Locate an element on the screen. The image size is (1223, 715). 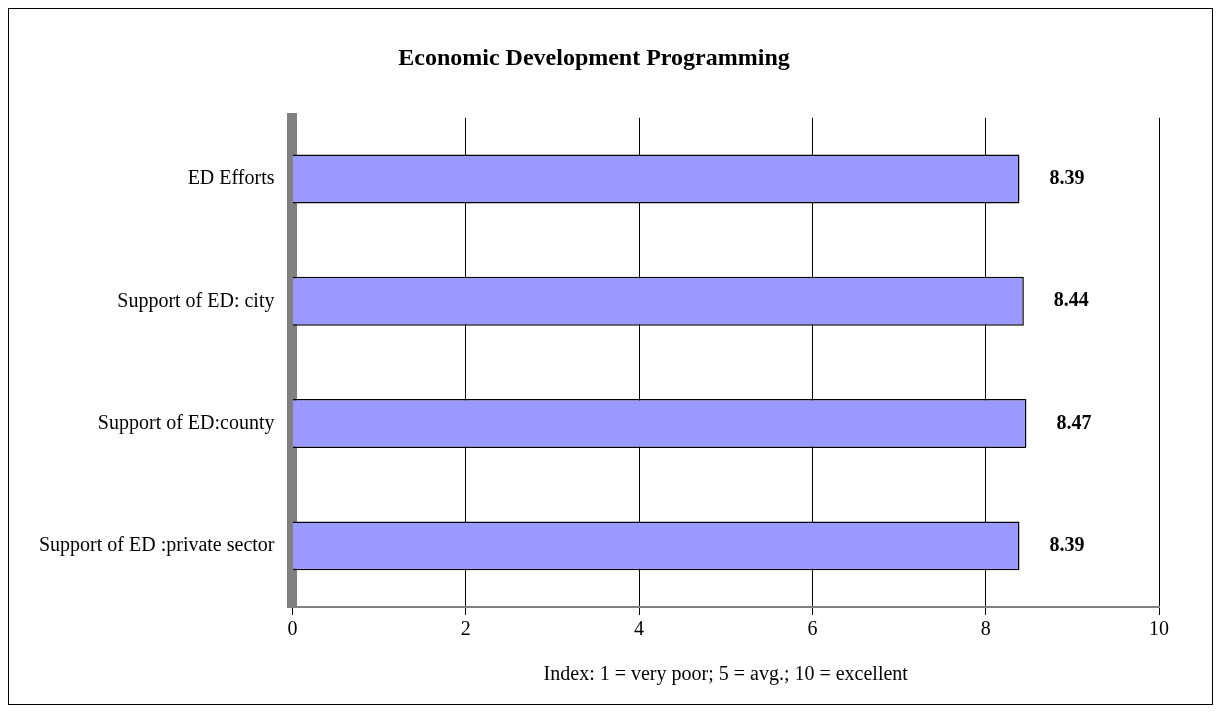
chart-title: Economic Development Programming is located at coordinates (594, 56).